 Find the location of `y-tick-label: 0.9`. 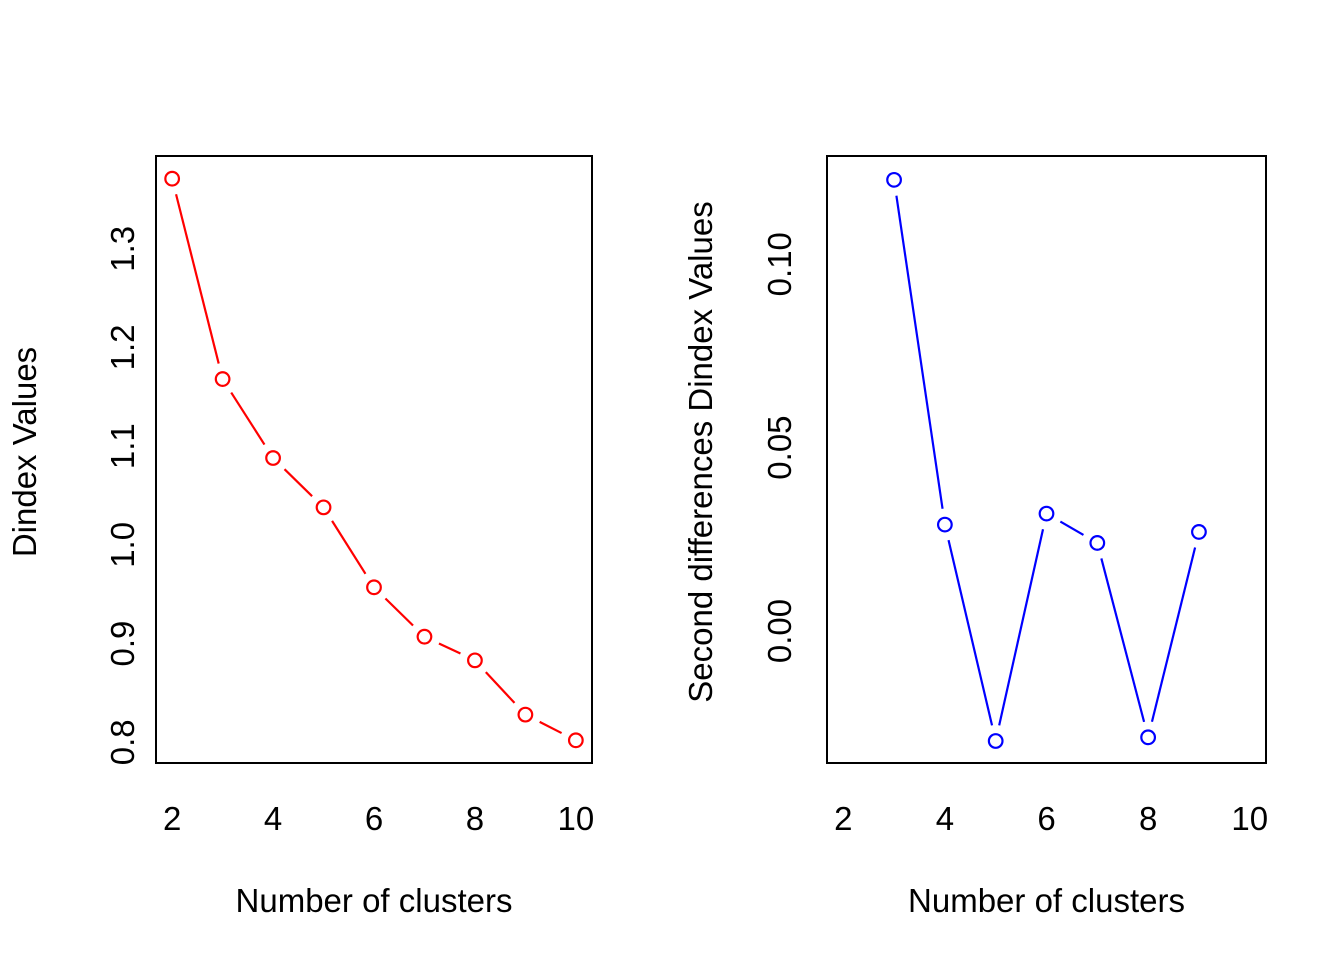

y-tick-label: 0.9 is located at coordinates (122, 644).